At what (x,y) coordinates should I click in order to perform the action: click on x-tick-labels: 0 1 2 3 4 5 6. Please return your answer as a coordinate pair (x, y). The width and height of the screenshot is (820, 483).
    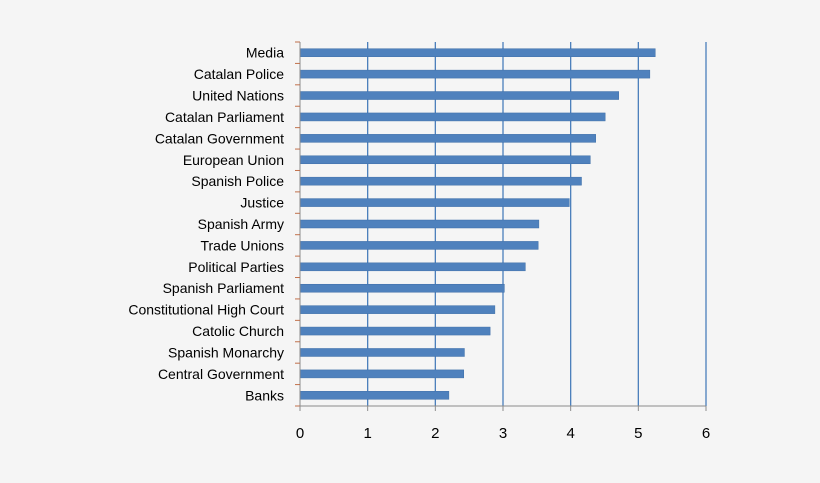
    Looking at the image, I should click on (503, 433).